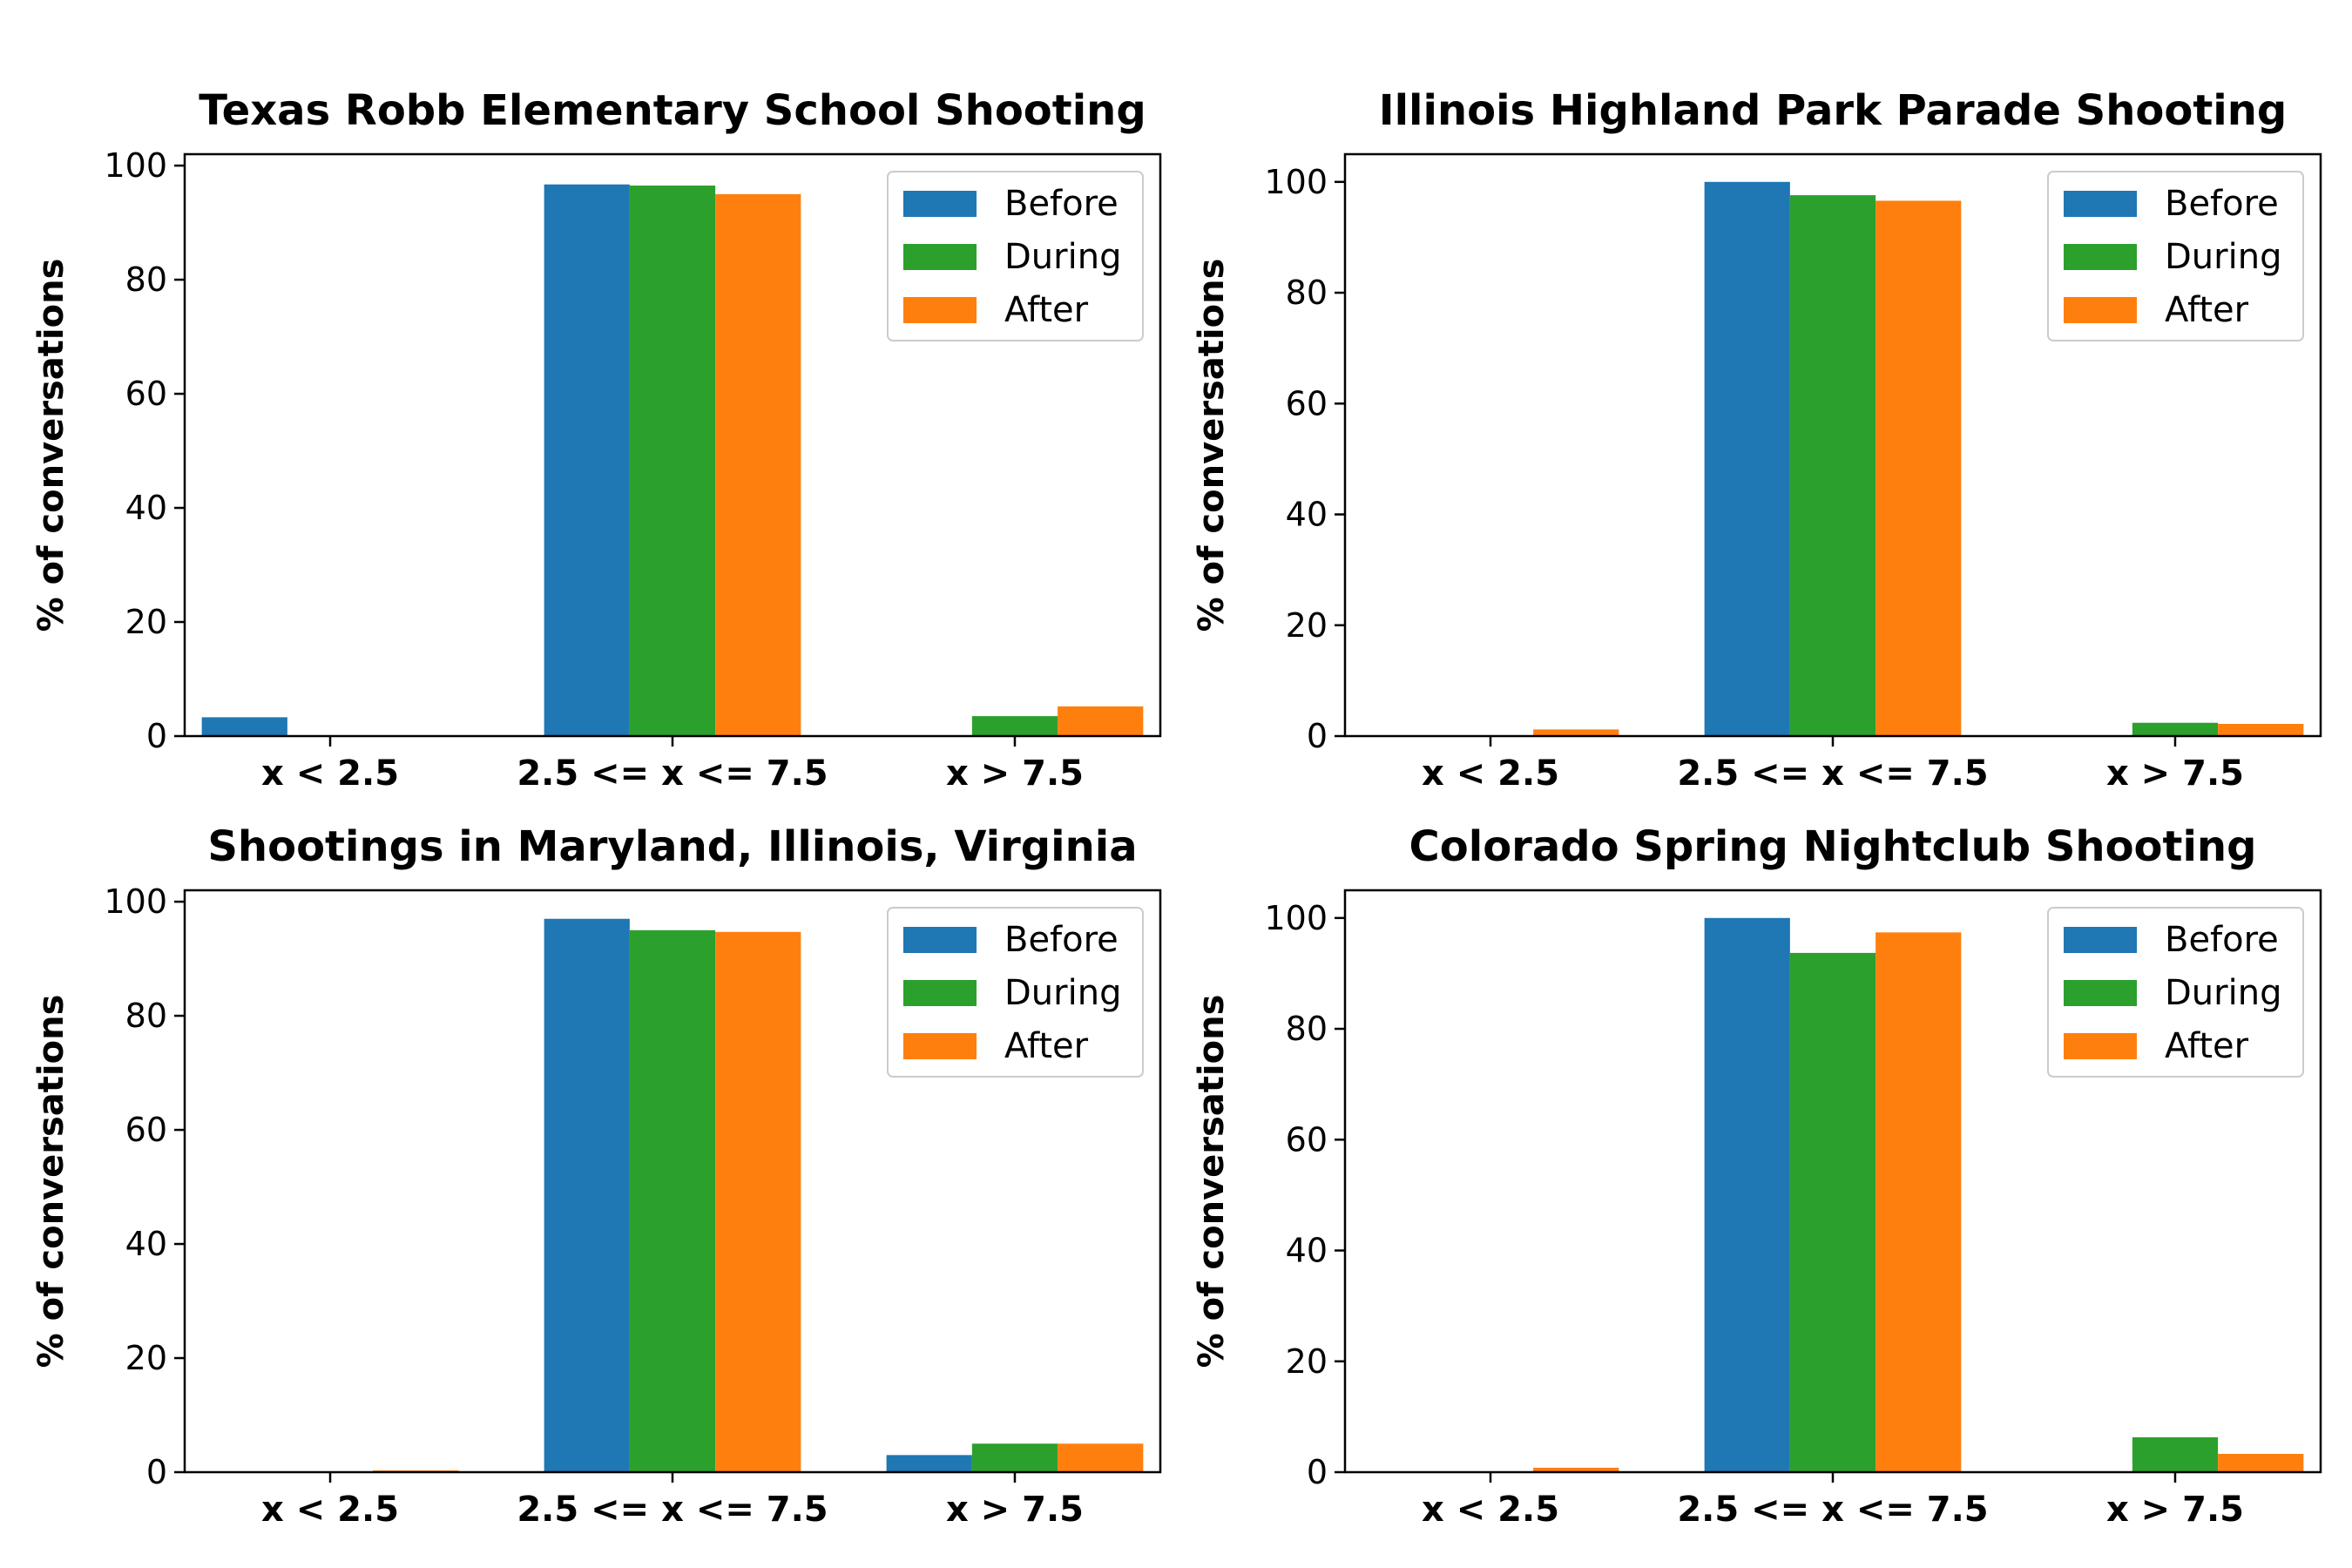  Describe the element at coordinates (1833, 846) in the screenshot. I see `chart-title: Colorado Spring Nightclub Shooting` at that location.